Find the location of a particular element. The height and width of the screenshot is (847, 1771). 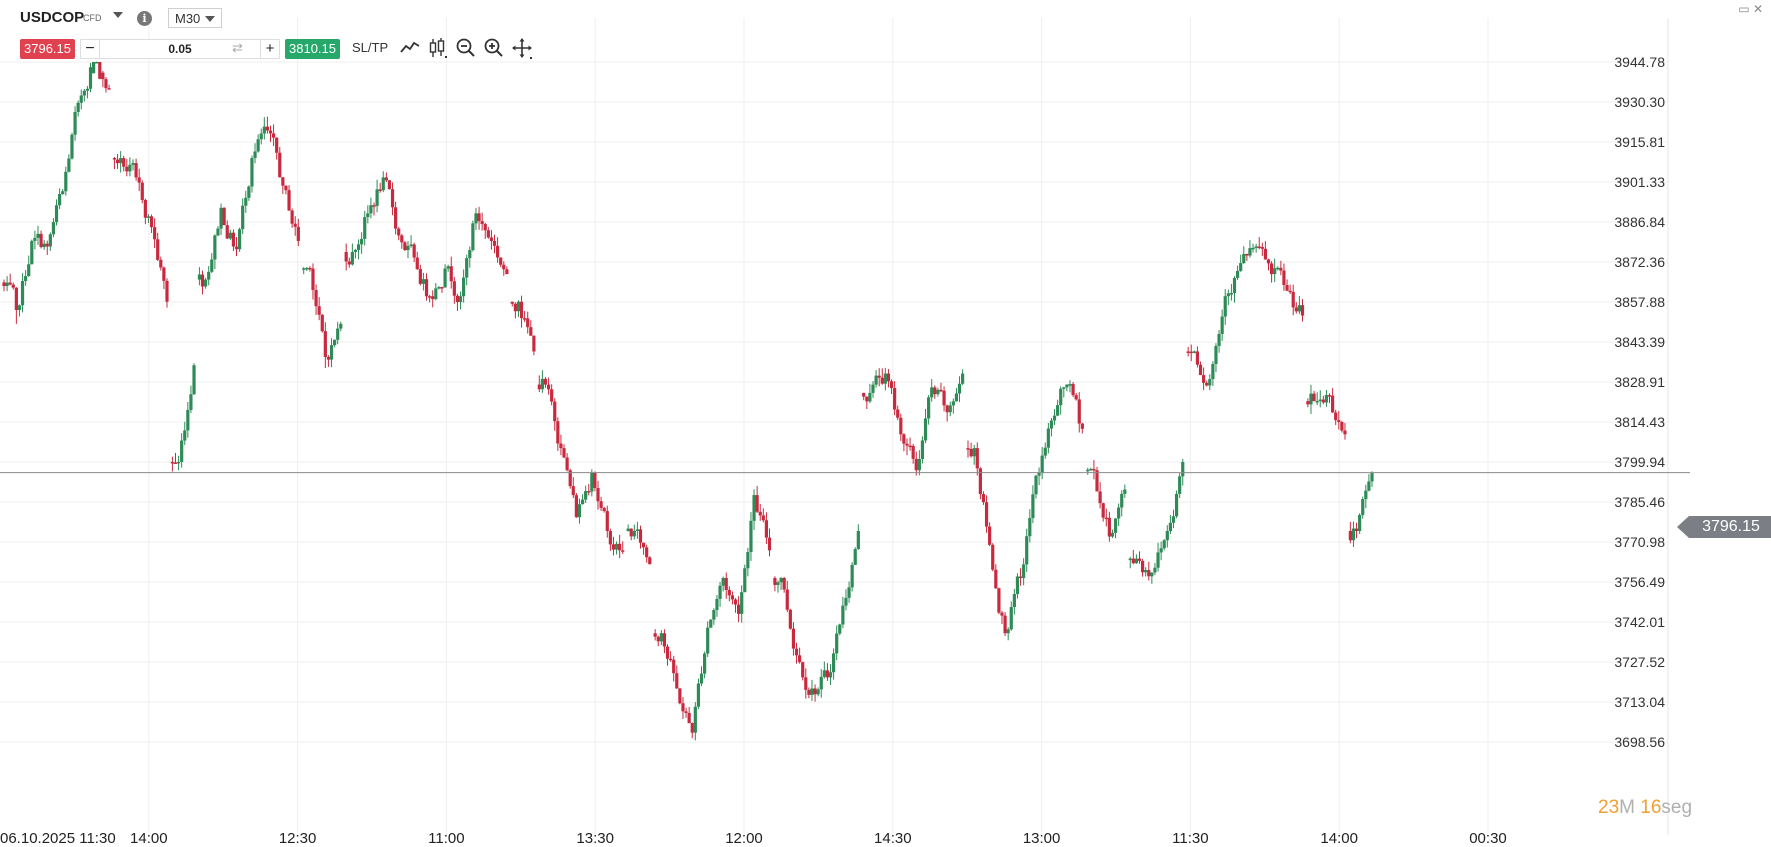

sl-tp-button: SL/TP is located at coordinates (370, 47).